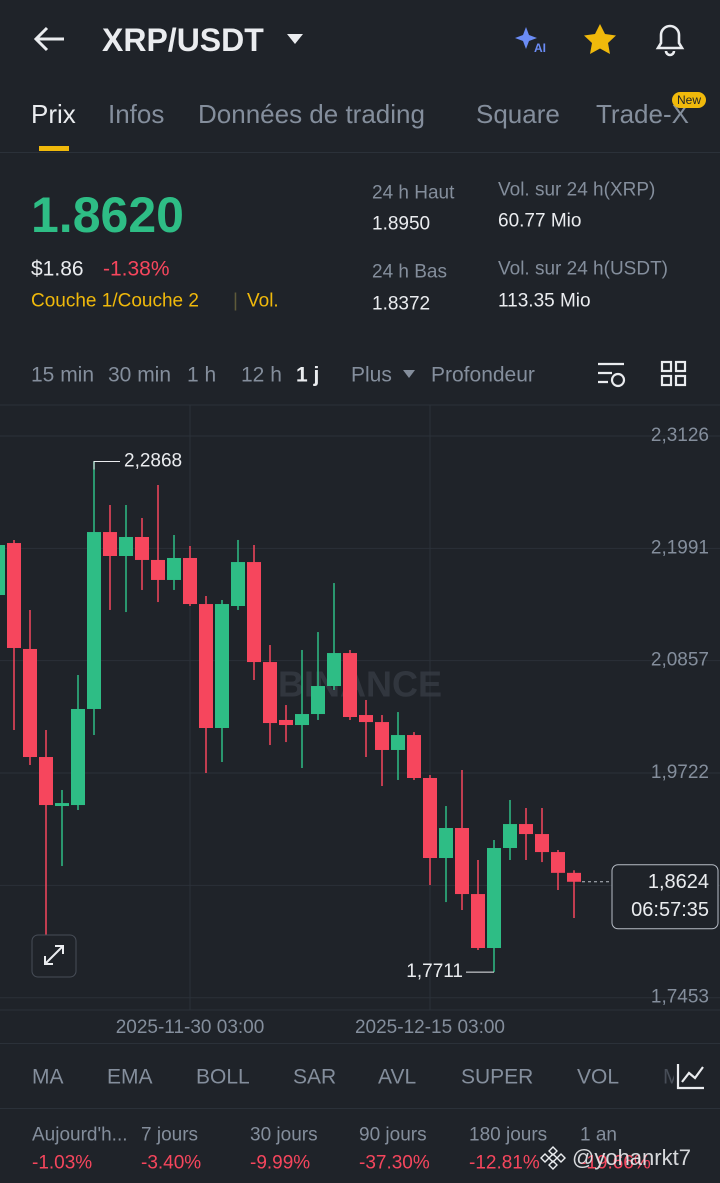  What do you see at coordinates (263, 301) in the screenshot?
I see `vol-tag: Vol.` at bounding box center [263, 301].